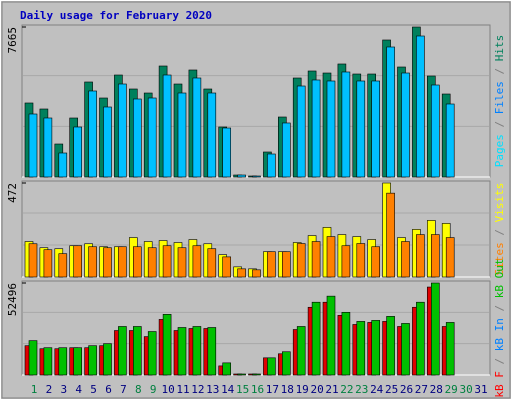 Image resolution: width=512 pixels, height=405 pixels. I want to click on x-tick-label: 3, so click(63, 389).